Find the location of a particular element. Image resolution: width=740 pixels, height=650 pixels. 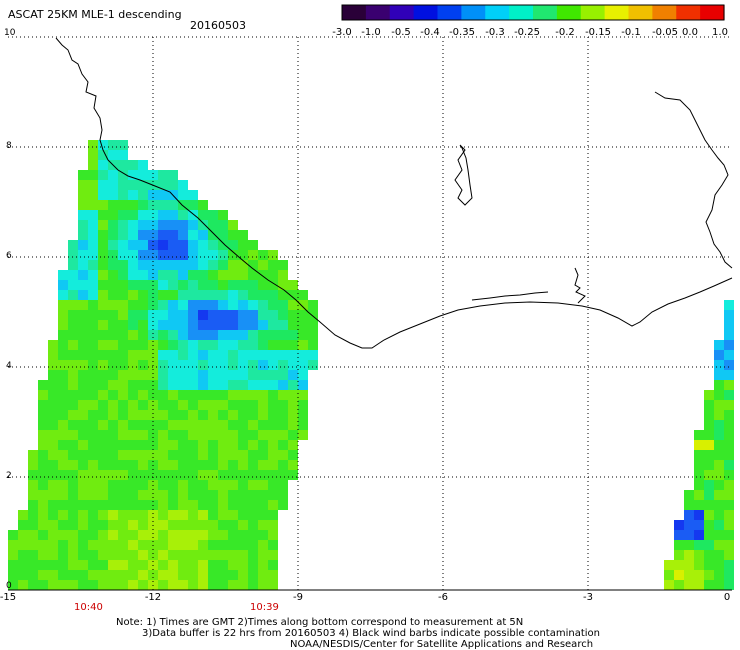

colorbar-label-12: 1.0 is located at coordinates (720, 32).